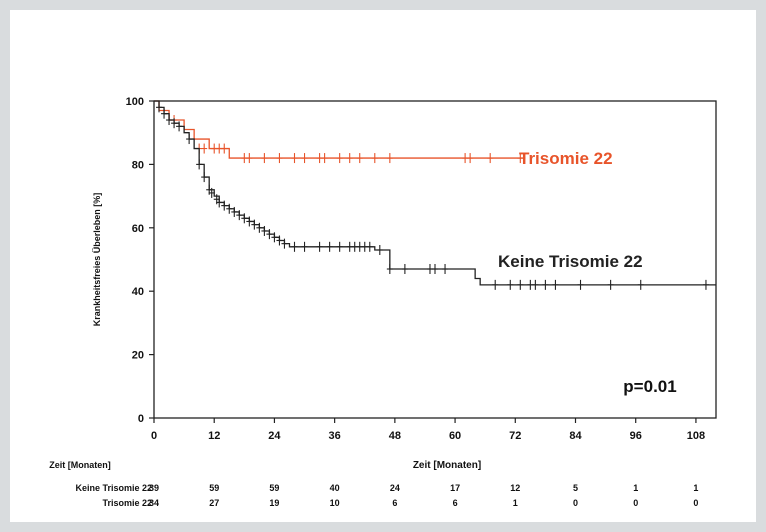 The width and height of the screenshot is (766, 532). I want to click on x-tick-label: 84, so click(575, 436).